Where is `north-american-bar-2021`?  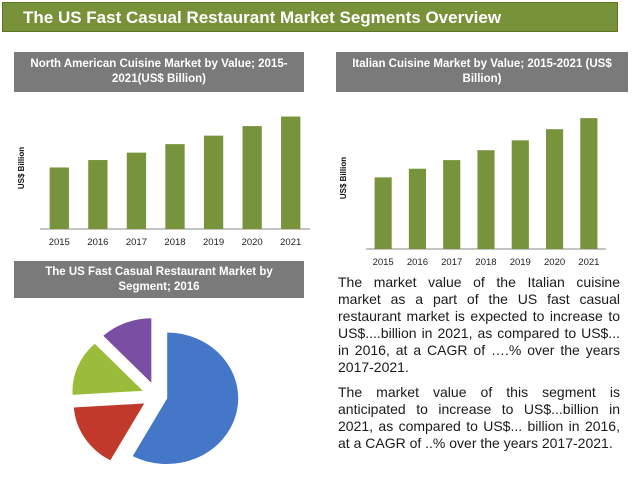
north-american-bar-2021 is located at coordinates (291, 172).